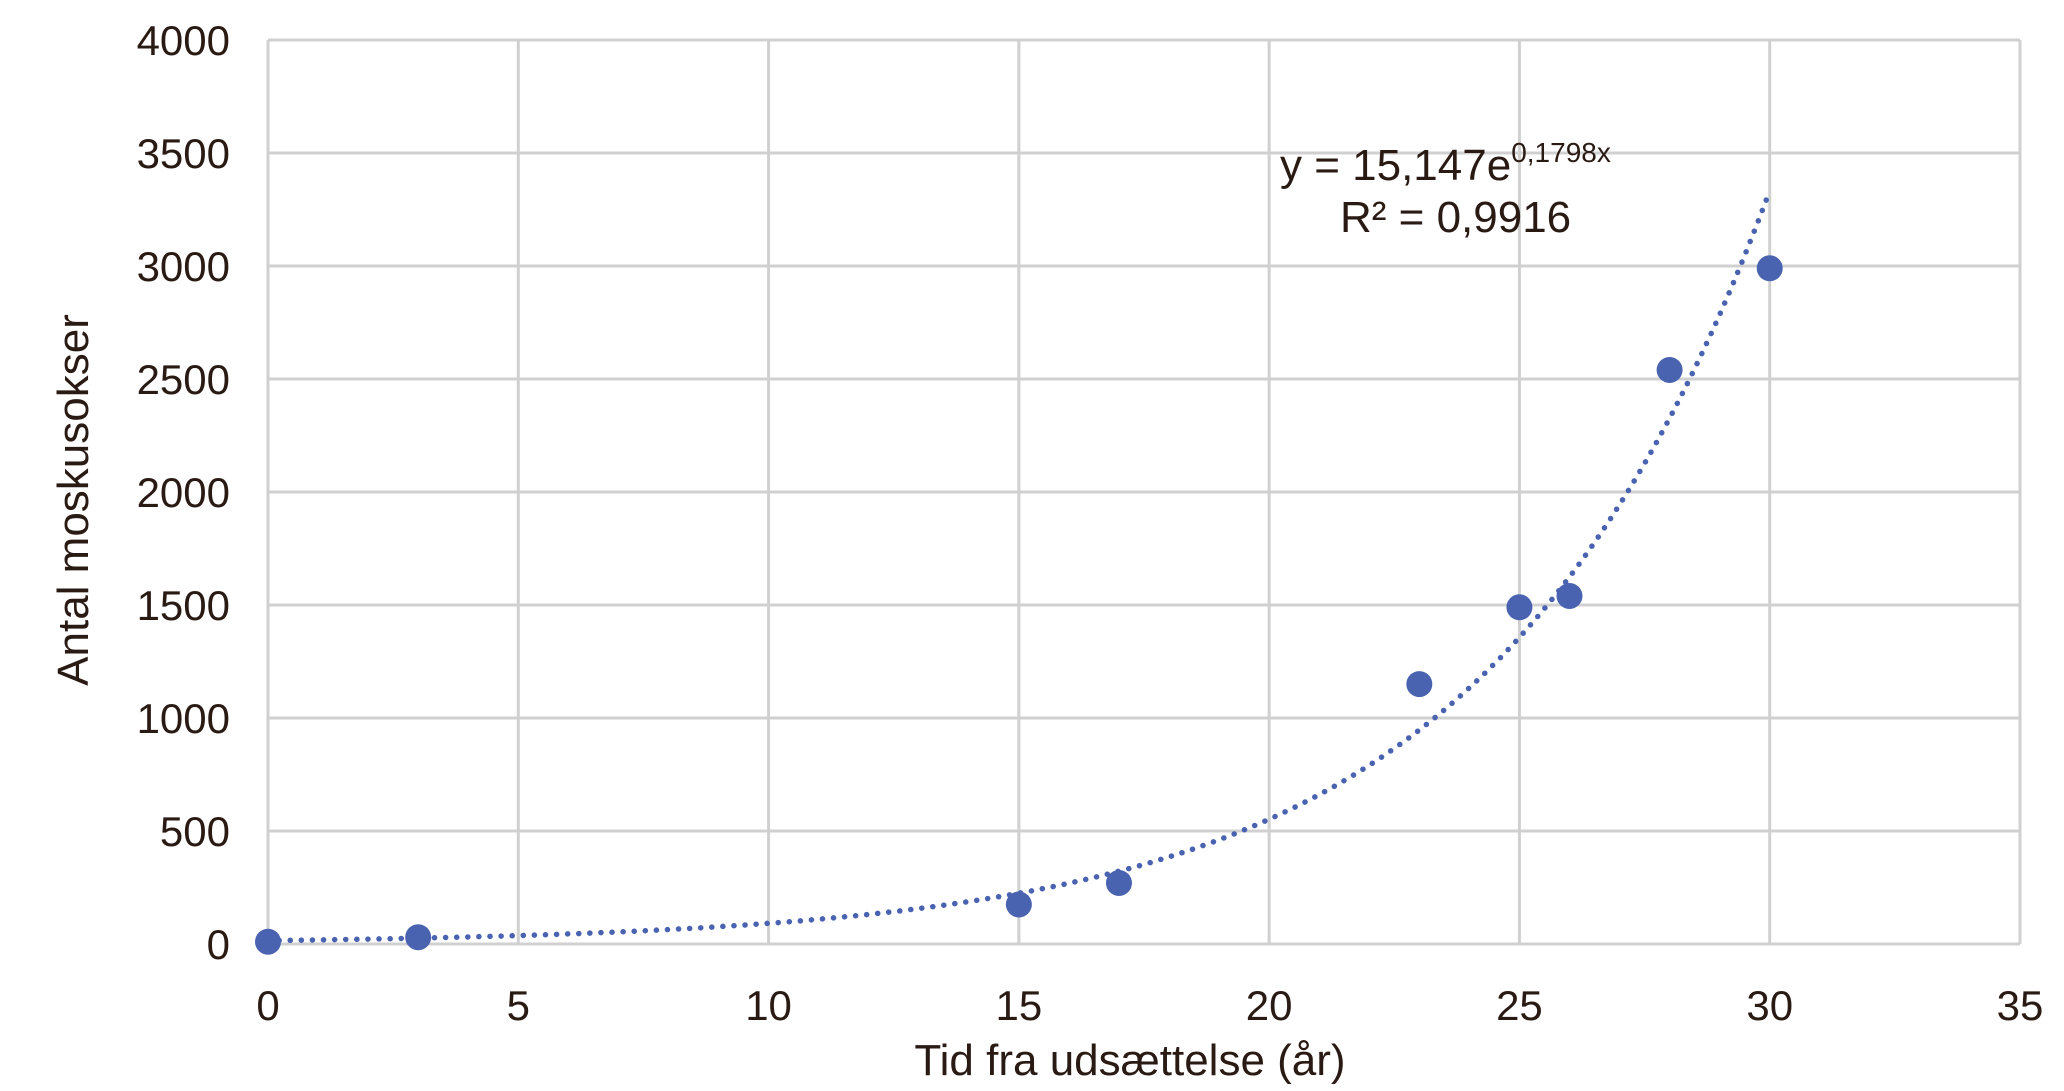 The width and height of the screenshot is (2064, 1091). Describe the element at coordinates (1129, 1060) in the screenshot. I see `x-axis-title: Tid fra udsættelse (år)` at that location.